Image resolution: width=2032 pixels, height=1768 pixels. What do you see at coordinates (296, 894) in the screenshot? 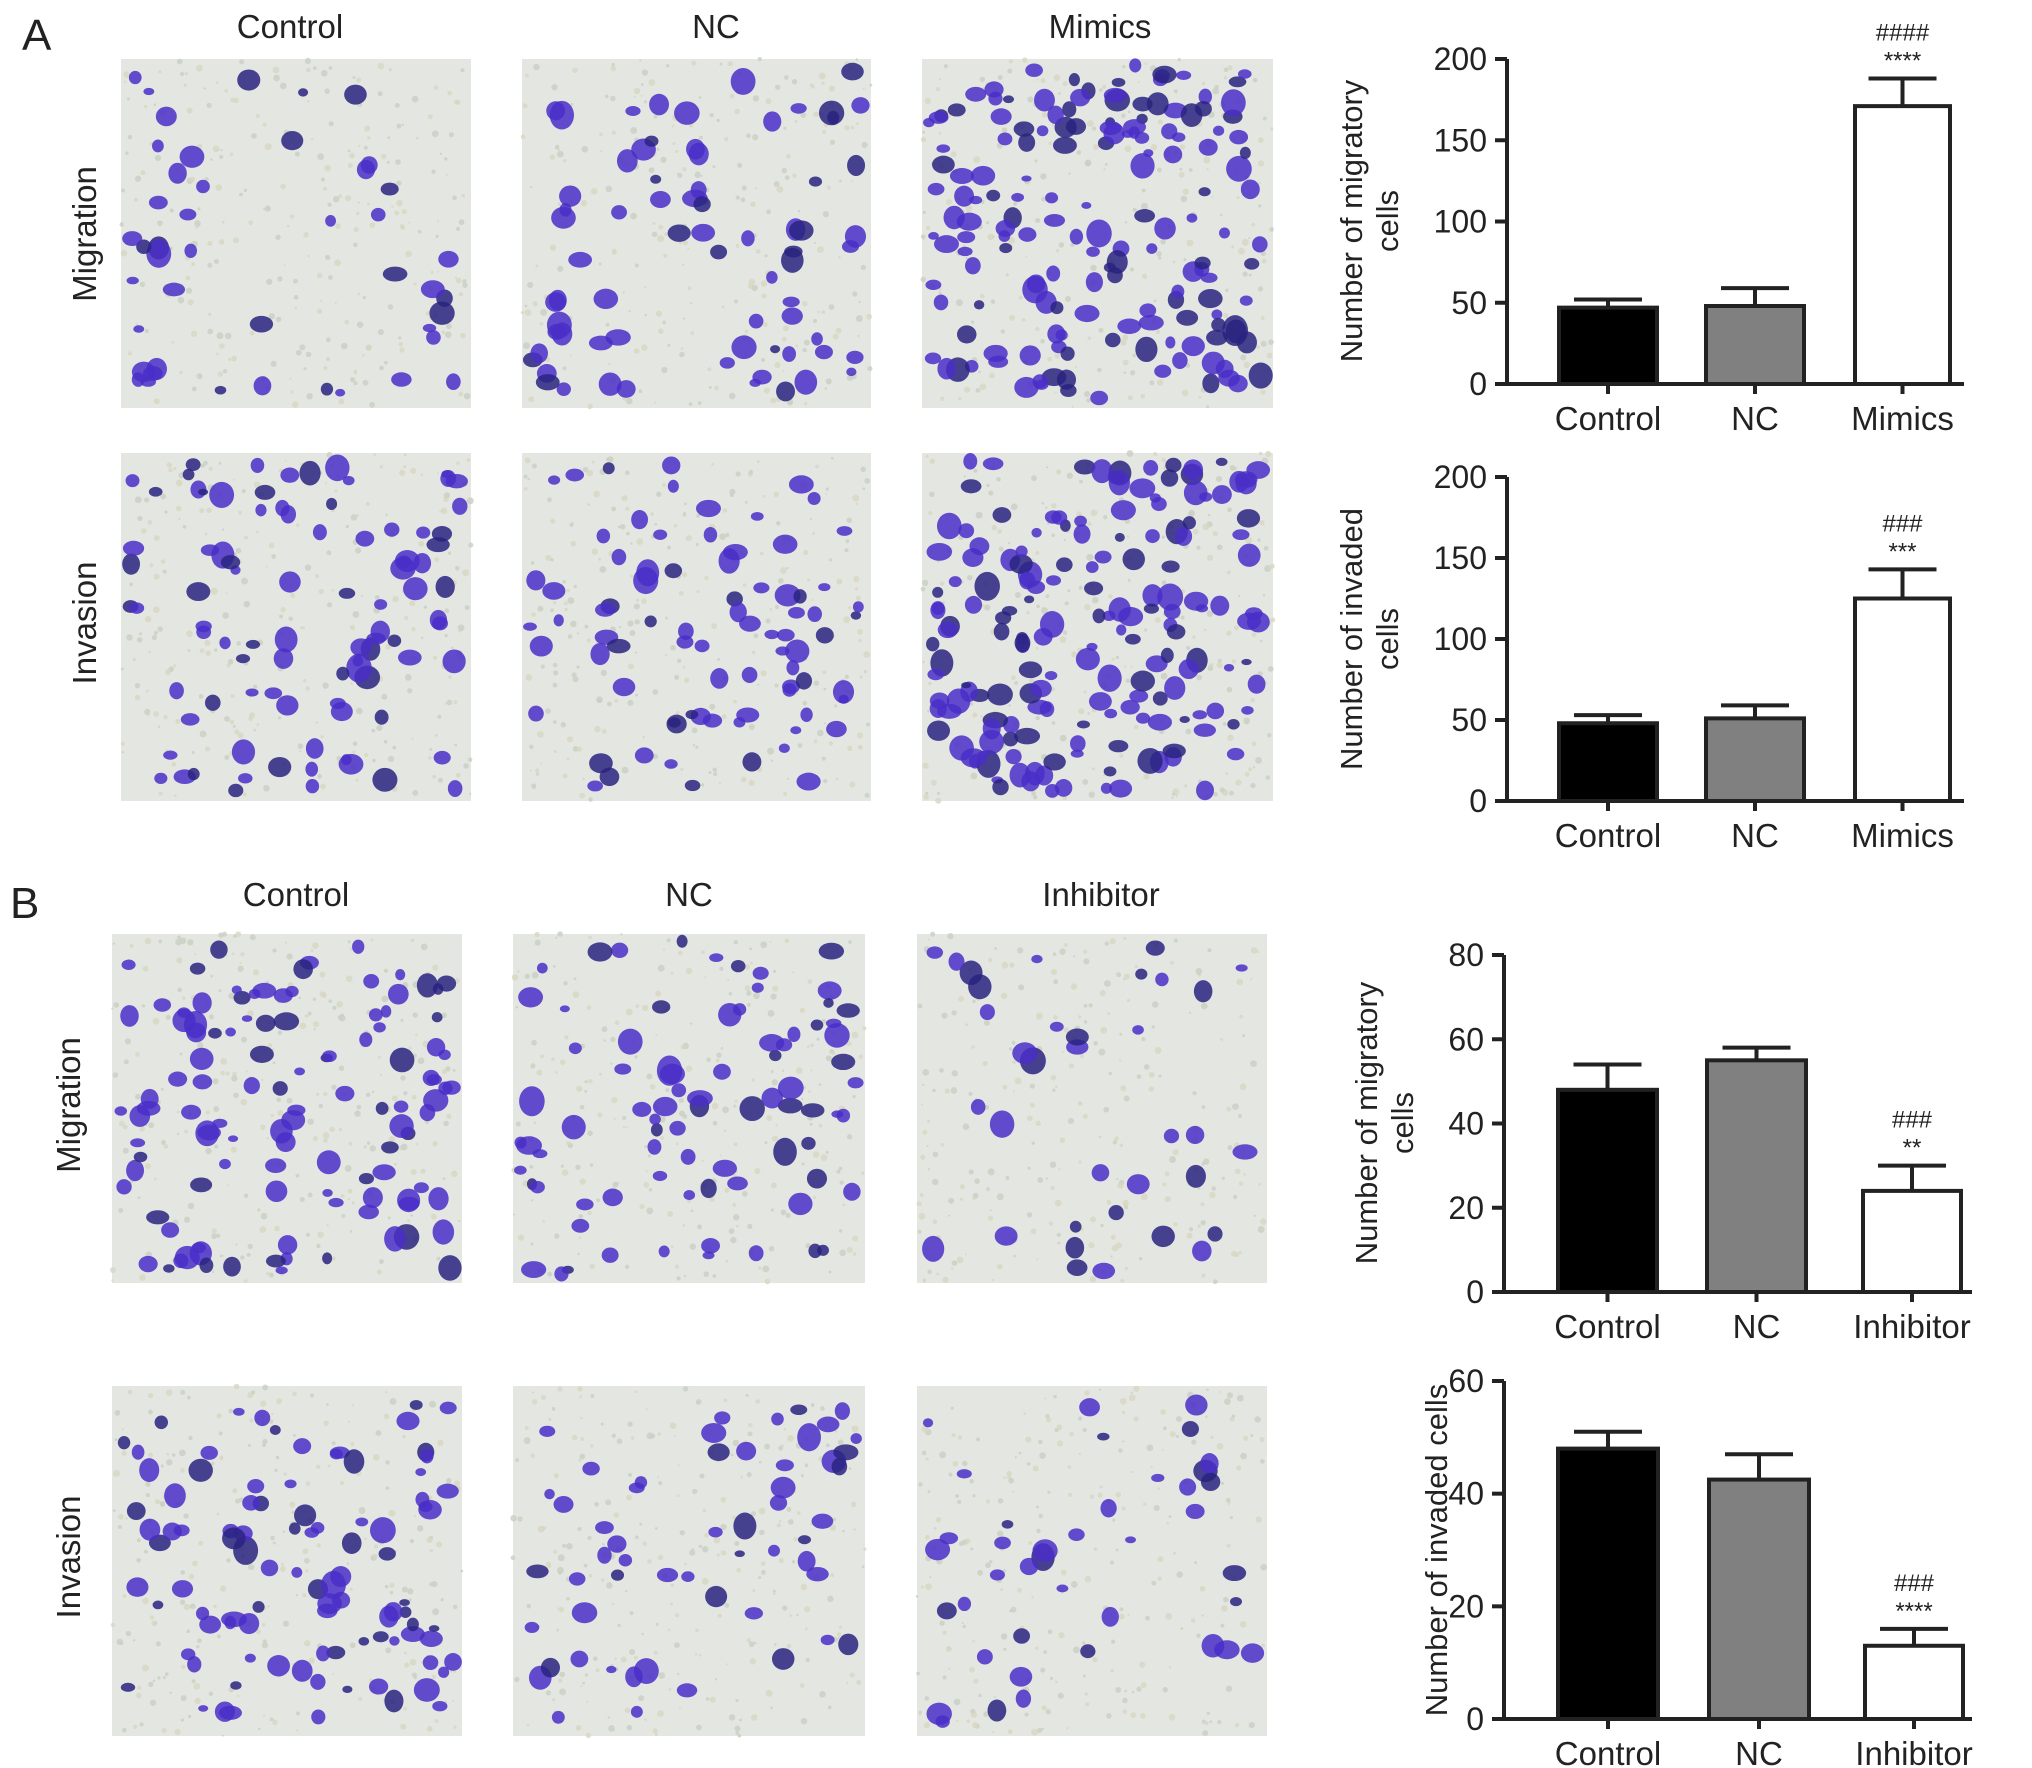
I see `column-header-b-control: Control` at bounding box center [296, 894].